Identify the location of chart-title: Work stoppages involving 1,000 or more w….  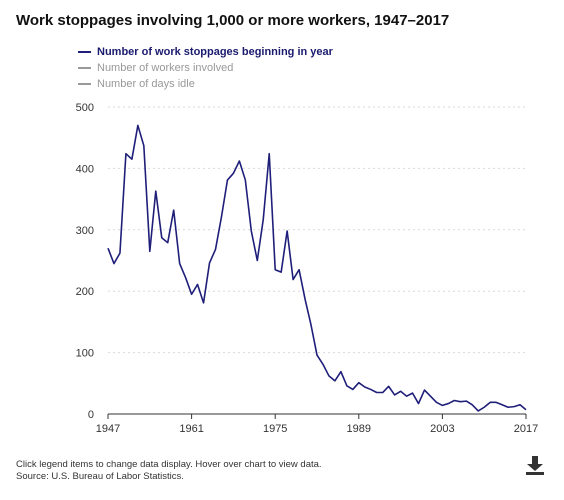
(233, 20).